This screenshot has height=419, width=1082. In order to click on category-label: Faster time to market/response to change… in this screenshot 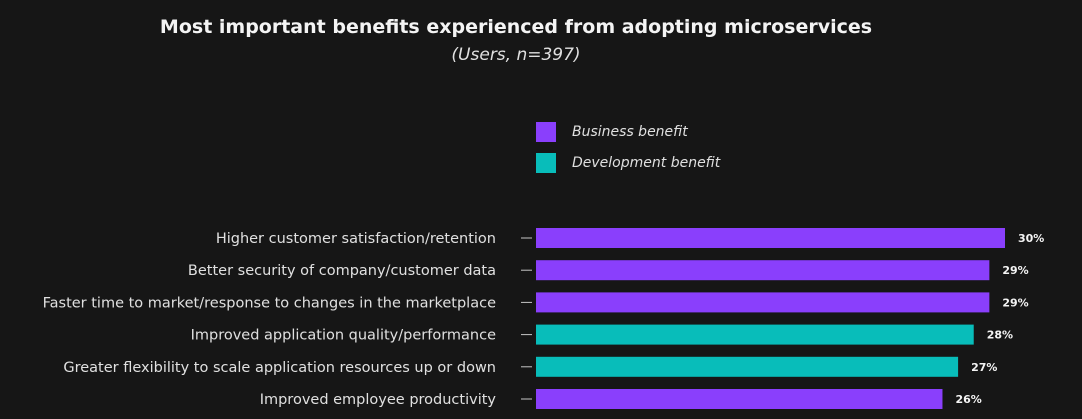, I will do `click(269, 303)`.